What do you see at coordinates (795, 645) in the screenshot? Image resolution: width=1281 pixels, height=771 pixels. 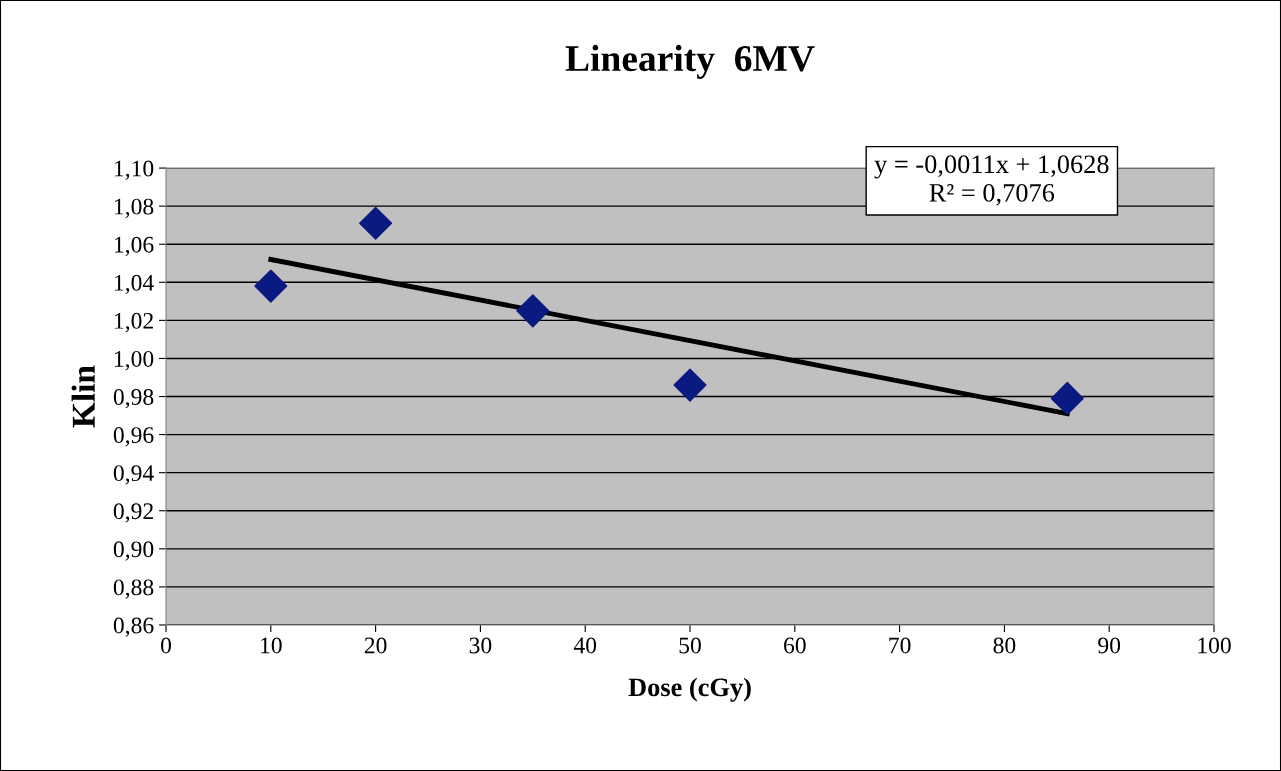 I see `x-tick-label: 60` at bounding box center [795, 645].